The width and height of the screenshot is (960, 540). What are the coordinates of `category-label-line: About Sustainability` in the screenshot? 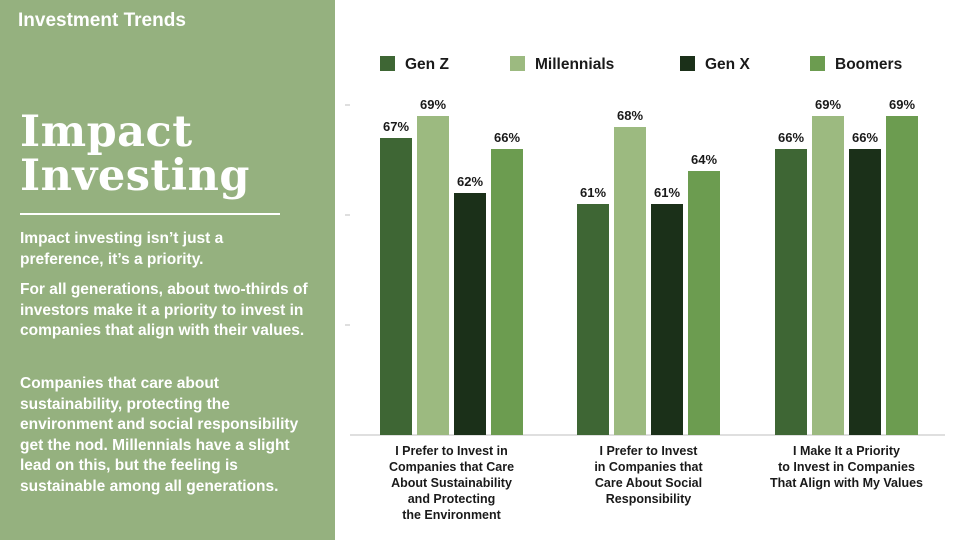 It's located at (451, 483).